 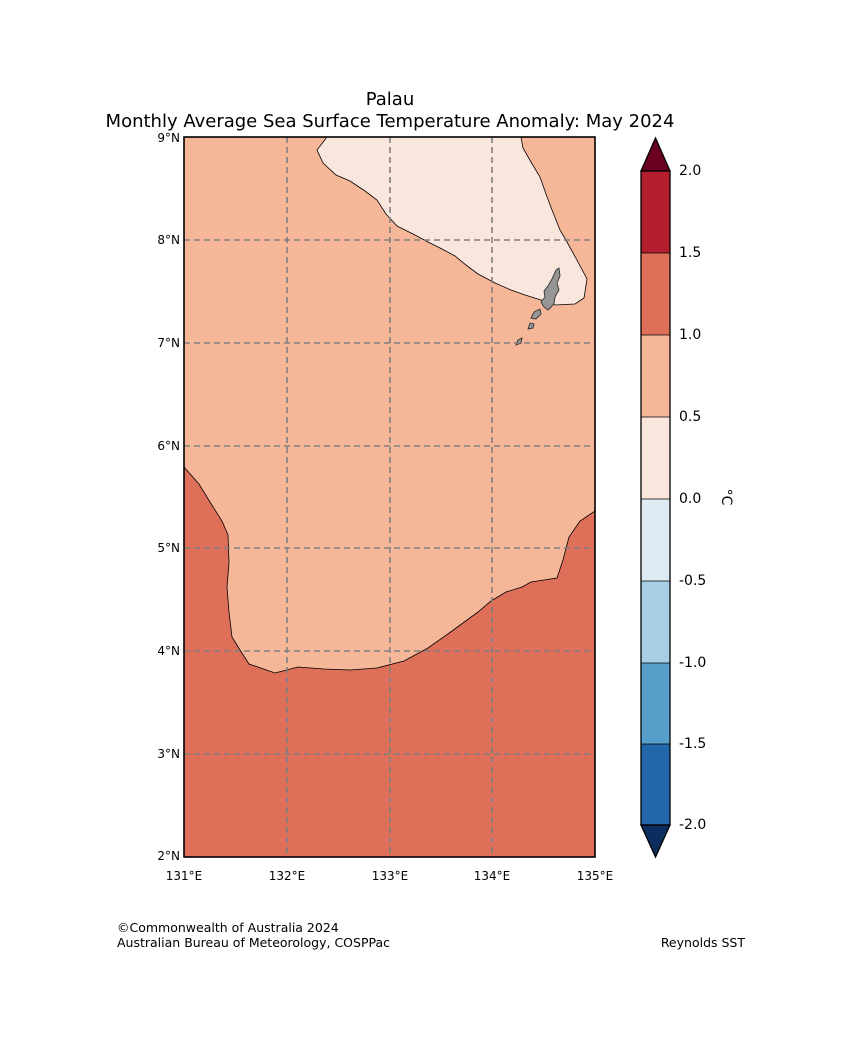 I want to click on palau-islands, so click(x=538, y=306).